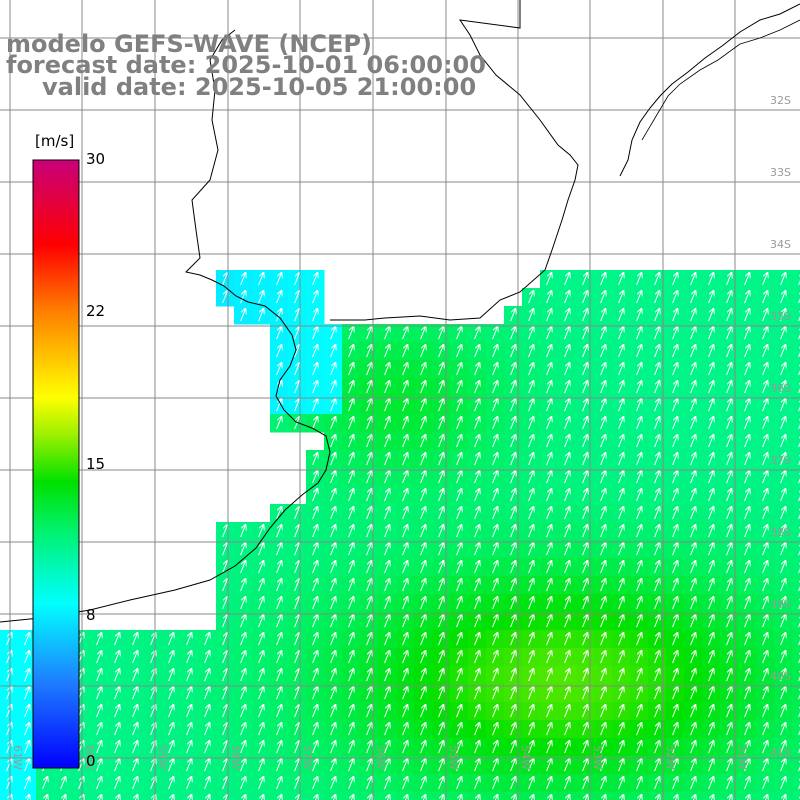  I want to click on valid-date: valid date: 2025-10-05 21:00:00, so click(259, 87).